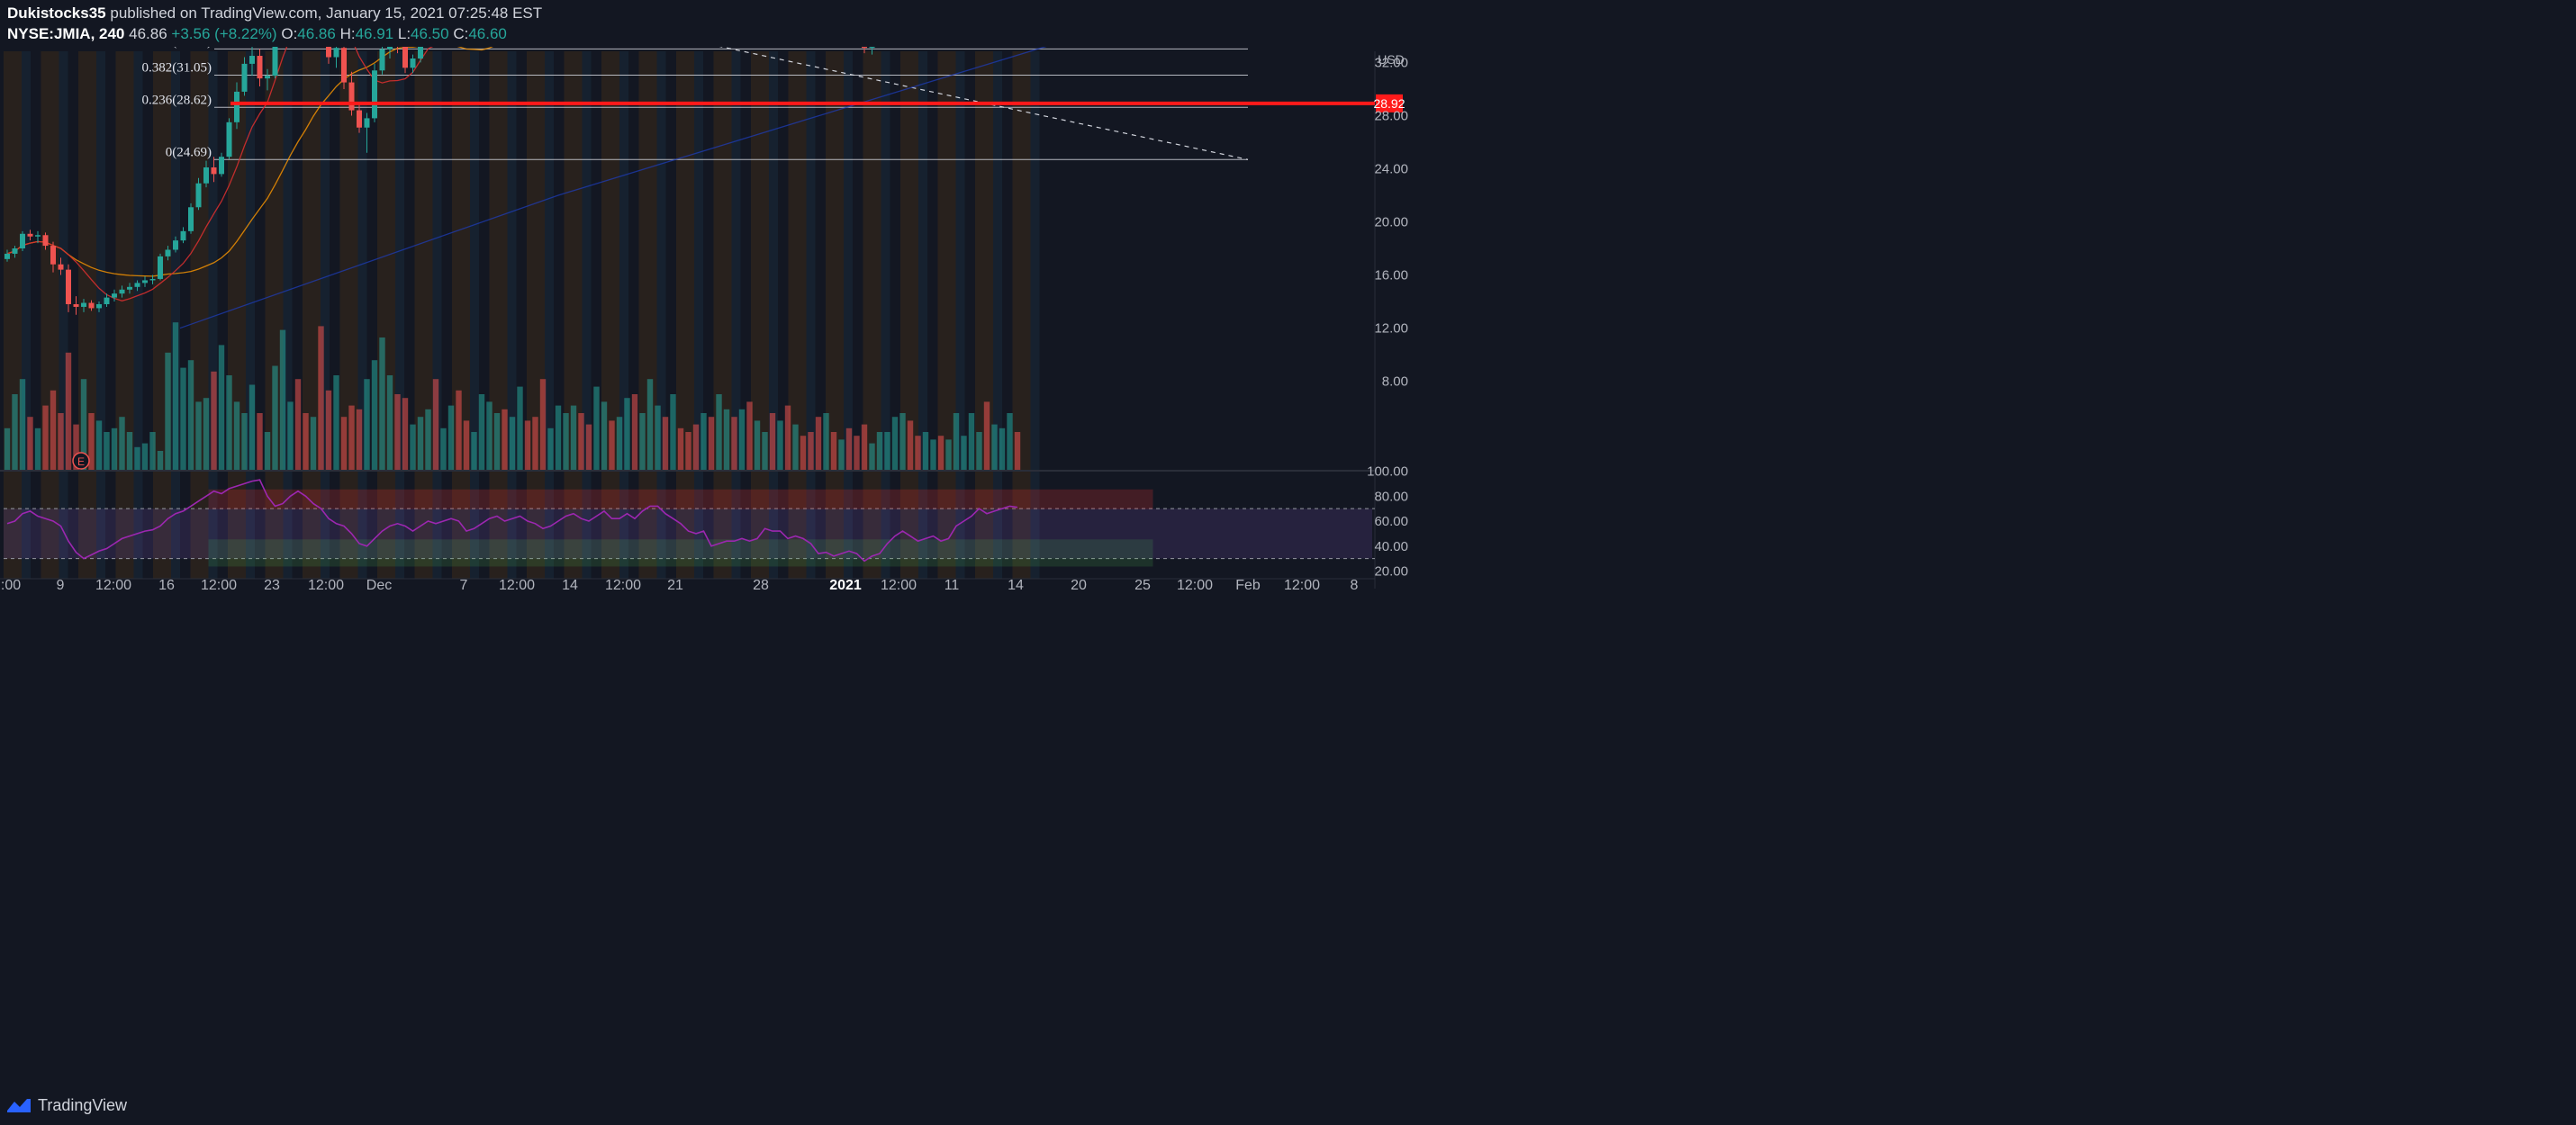  I want to click on low-label: L:, so click(404, 33).